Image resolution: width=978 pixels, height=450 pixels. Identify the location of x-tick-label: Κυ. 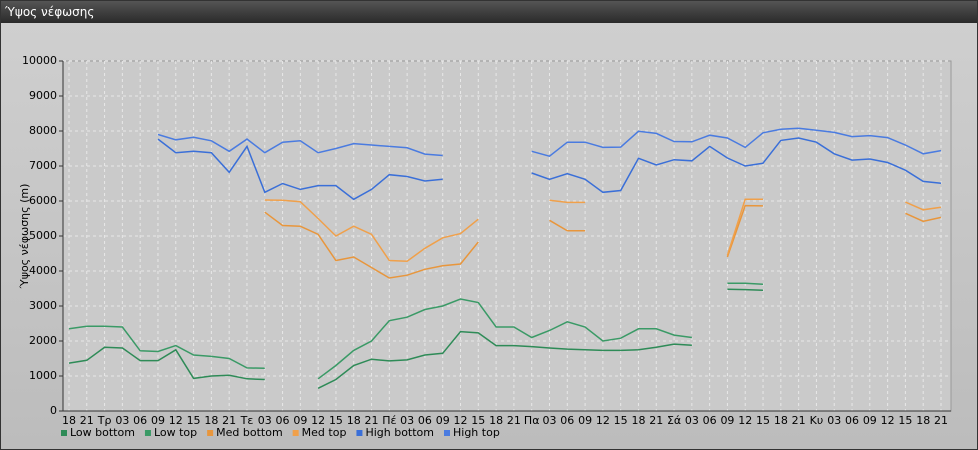
(817, 420).